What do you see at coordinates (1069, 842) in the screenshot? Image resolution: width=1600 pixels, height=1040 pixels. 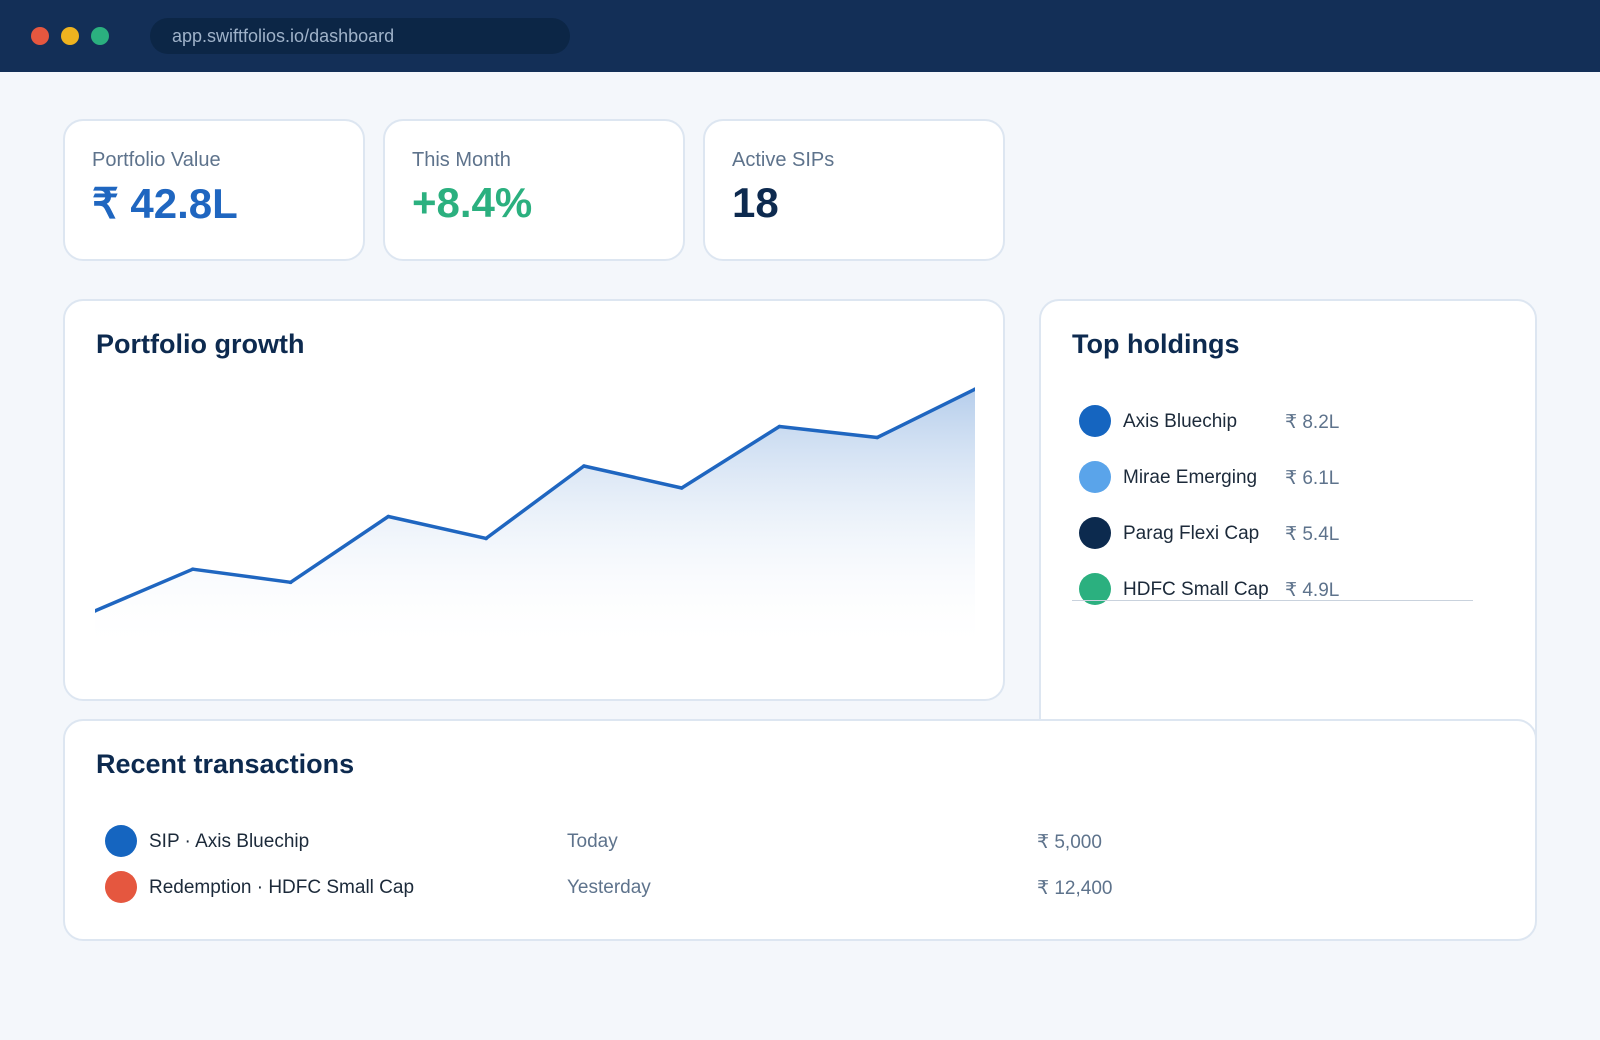 I see `transaction-amount: ₹ 5,000` at bounding box center [1069, 842].